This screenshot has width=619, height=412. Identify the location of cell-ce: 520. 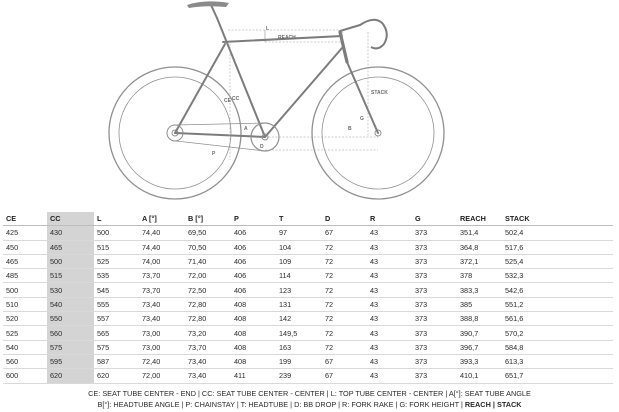
(25, 319).